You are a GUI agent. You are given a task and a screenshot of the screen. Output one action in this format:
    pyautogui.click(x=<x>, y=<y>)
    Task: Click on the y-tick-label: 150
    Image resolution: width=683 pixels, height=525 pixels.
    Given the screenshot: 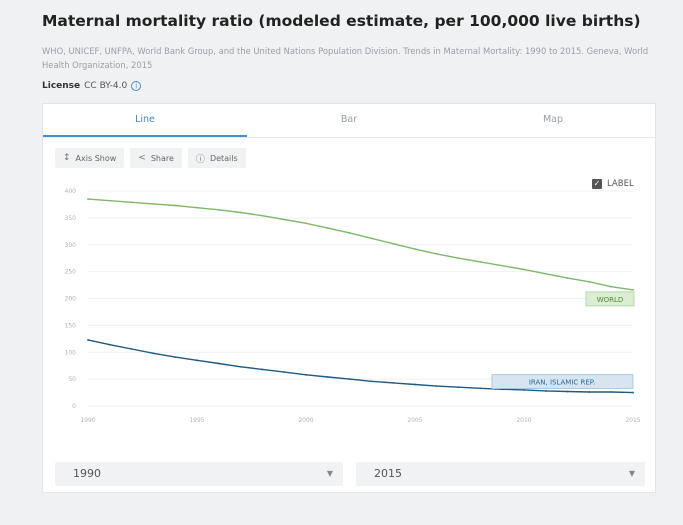 What is the action you would take?
    pyautogui.click(x=71, y=325)
    